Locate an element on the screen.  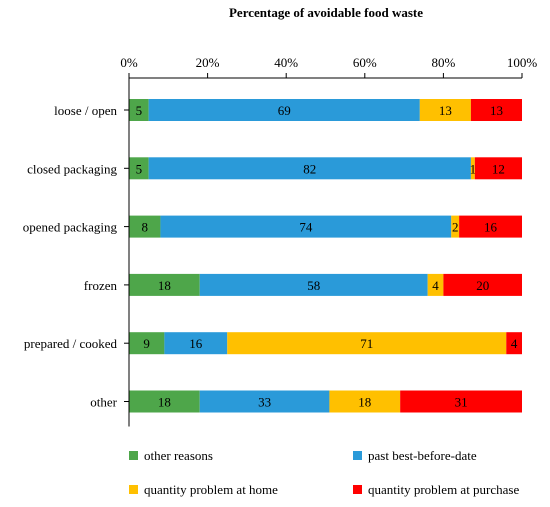
data-label: 8 is located at coordinates (144, 227).